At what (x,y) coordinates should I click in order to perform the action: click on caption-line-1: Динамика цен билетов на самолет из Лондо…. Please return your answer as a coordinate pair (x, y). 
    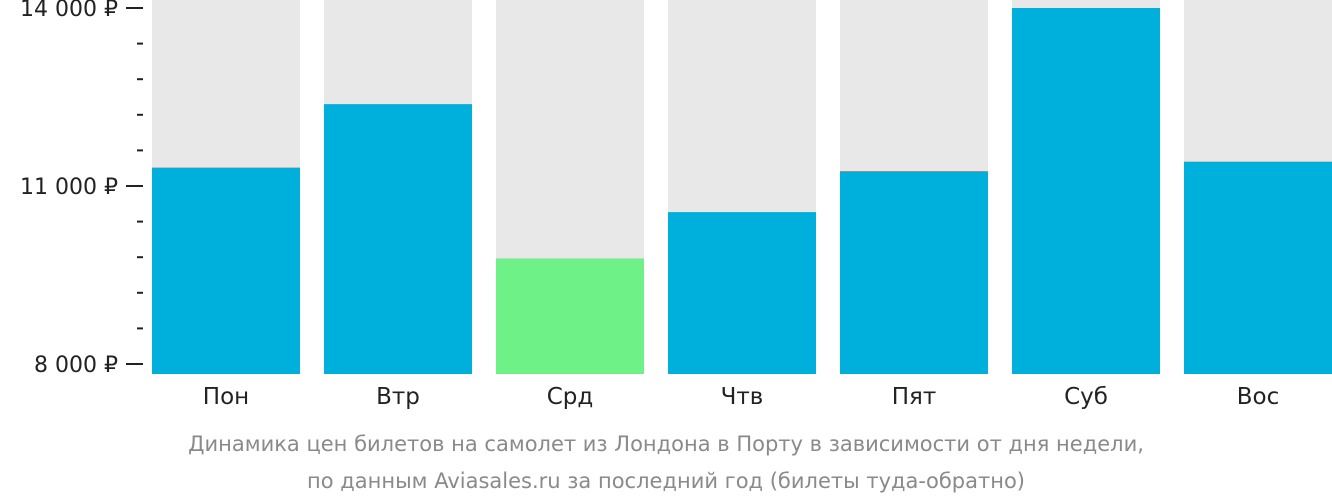
    Looking at the image, I should click on (666, 444).